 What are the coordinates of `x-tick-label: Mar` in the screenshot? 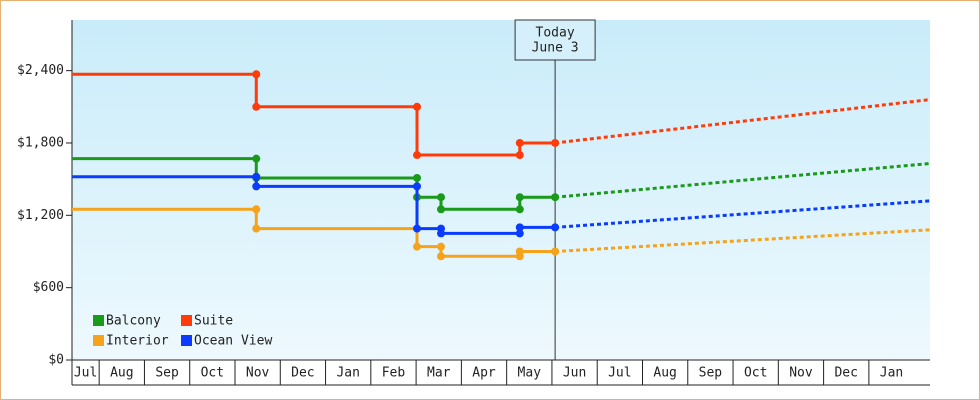 It's located at (439, 373).